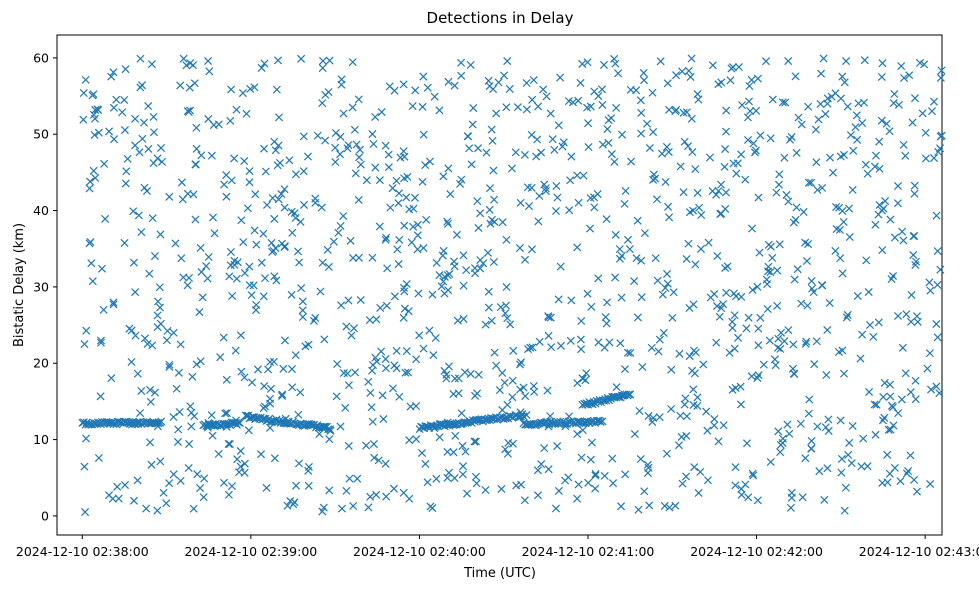  Describe the element at coordinates (919, 551) in the screenshot. I see `x-tick-label: 2024-12-10 02:43:00` at that location.